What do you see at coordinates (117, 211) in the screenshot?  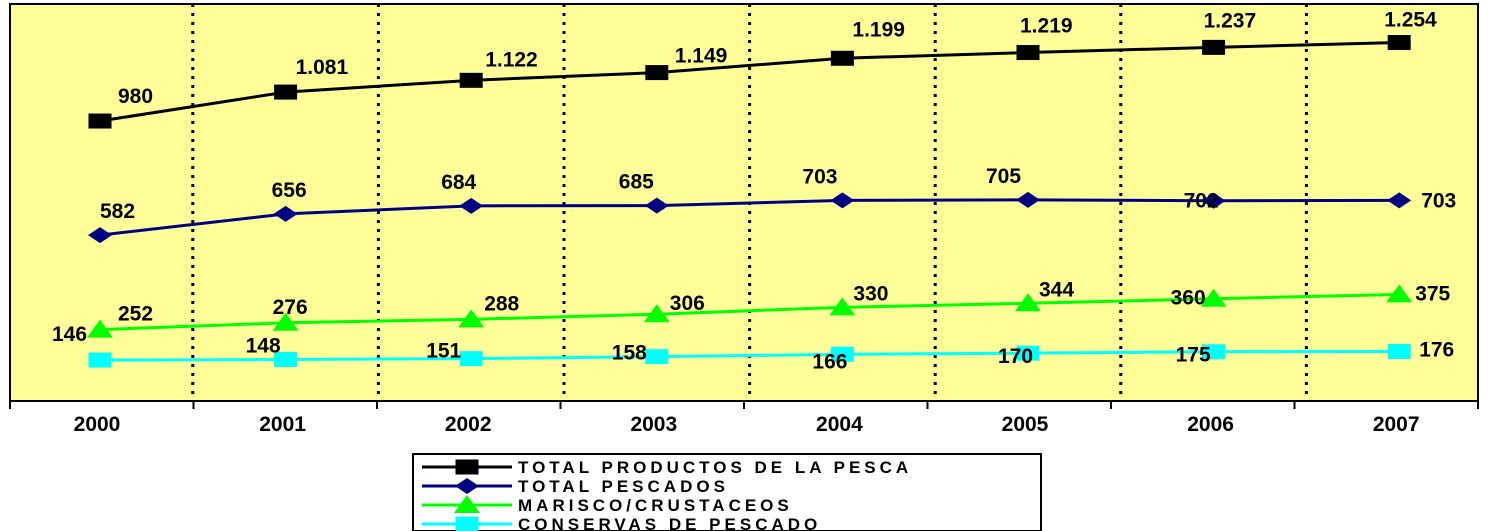 I see `data-label: 582` at bounding box center [117, 211].